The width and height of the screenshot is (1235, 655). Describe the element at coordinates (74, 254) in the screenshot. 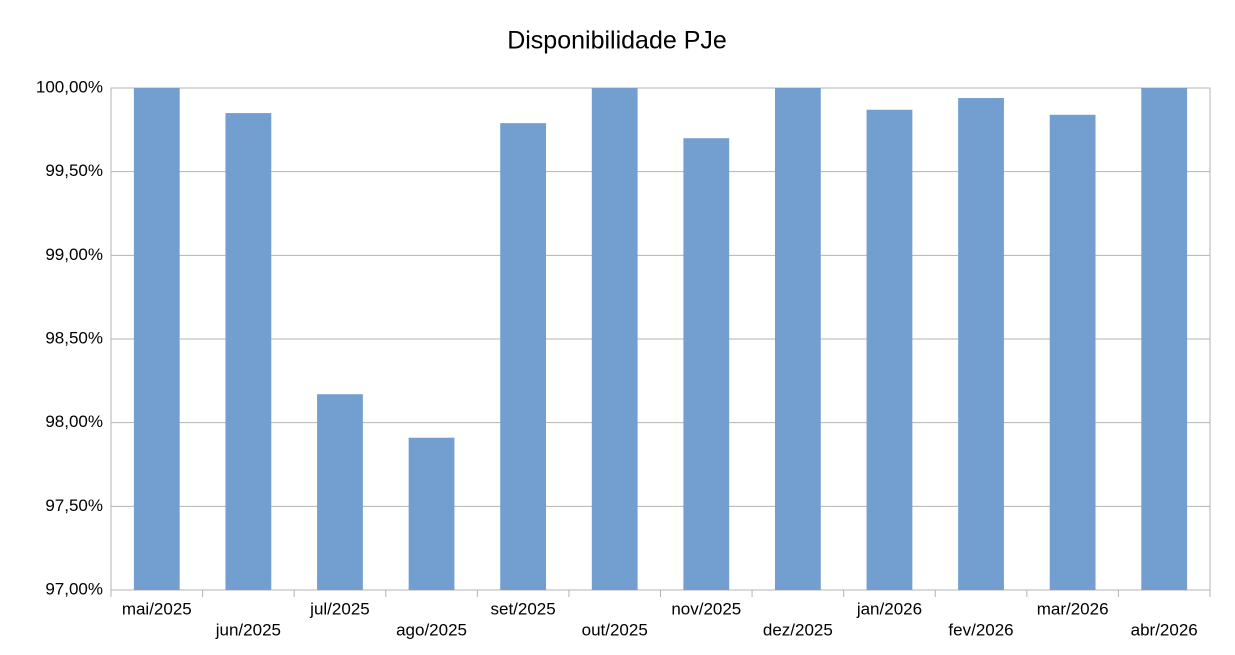

I see `y-tick-label: 99,00%` at that location.